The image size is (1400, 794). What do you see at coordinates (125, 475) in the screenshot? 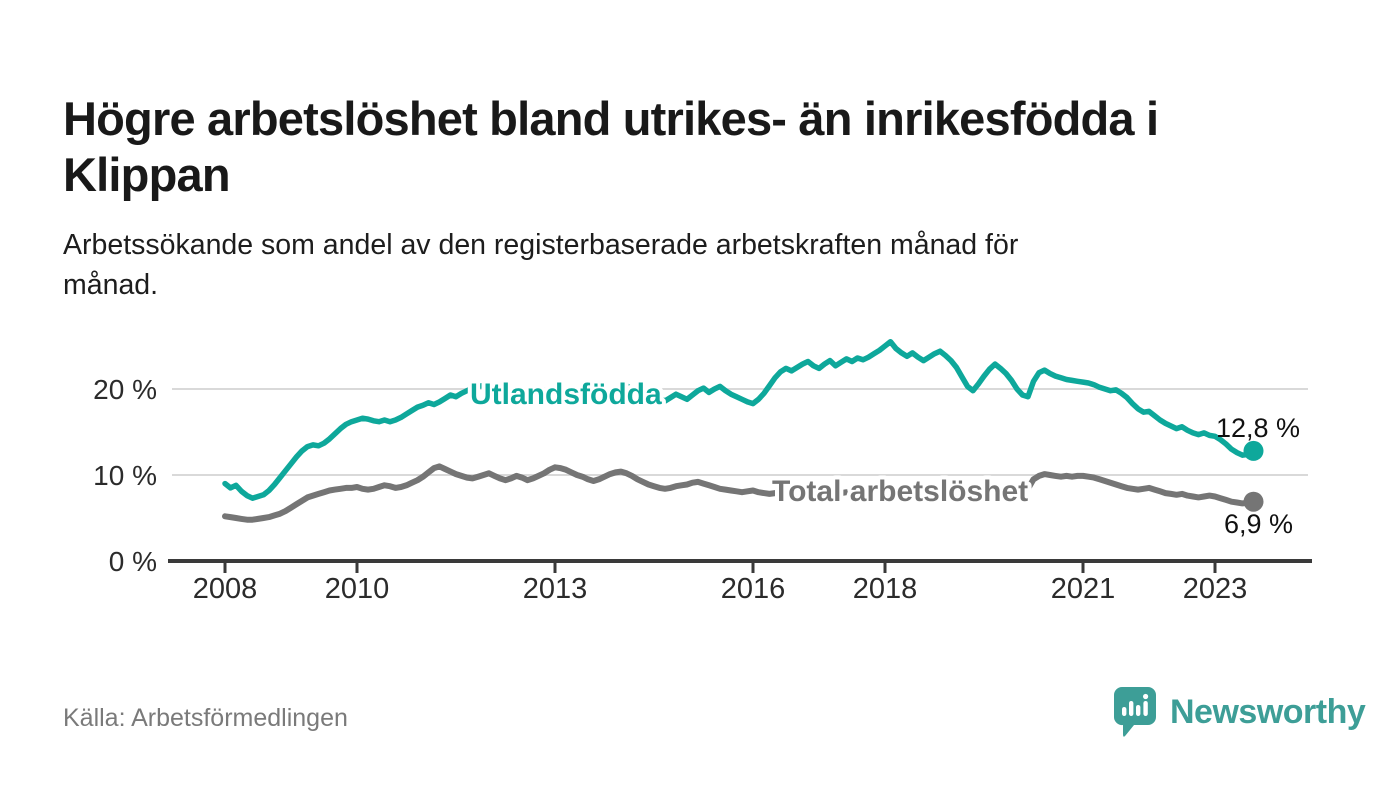
I see `y-tick-label: 10 %` at bounding box center [125, 475].